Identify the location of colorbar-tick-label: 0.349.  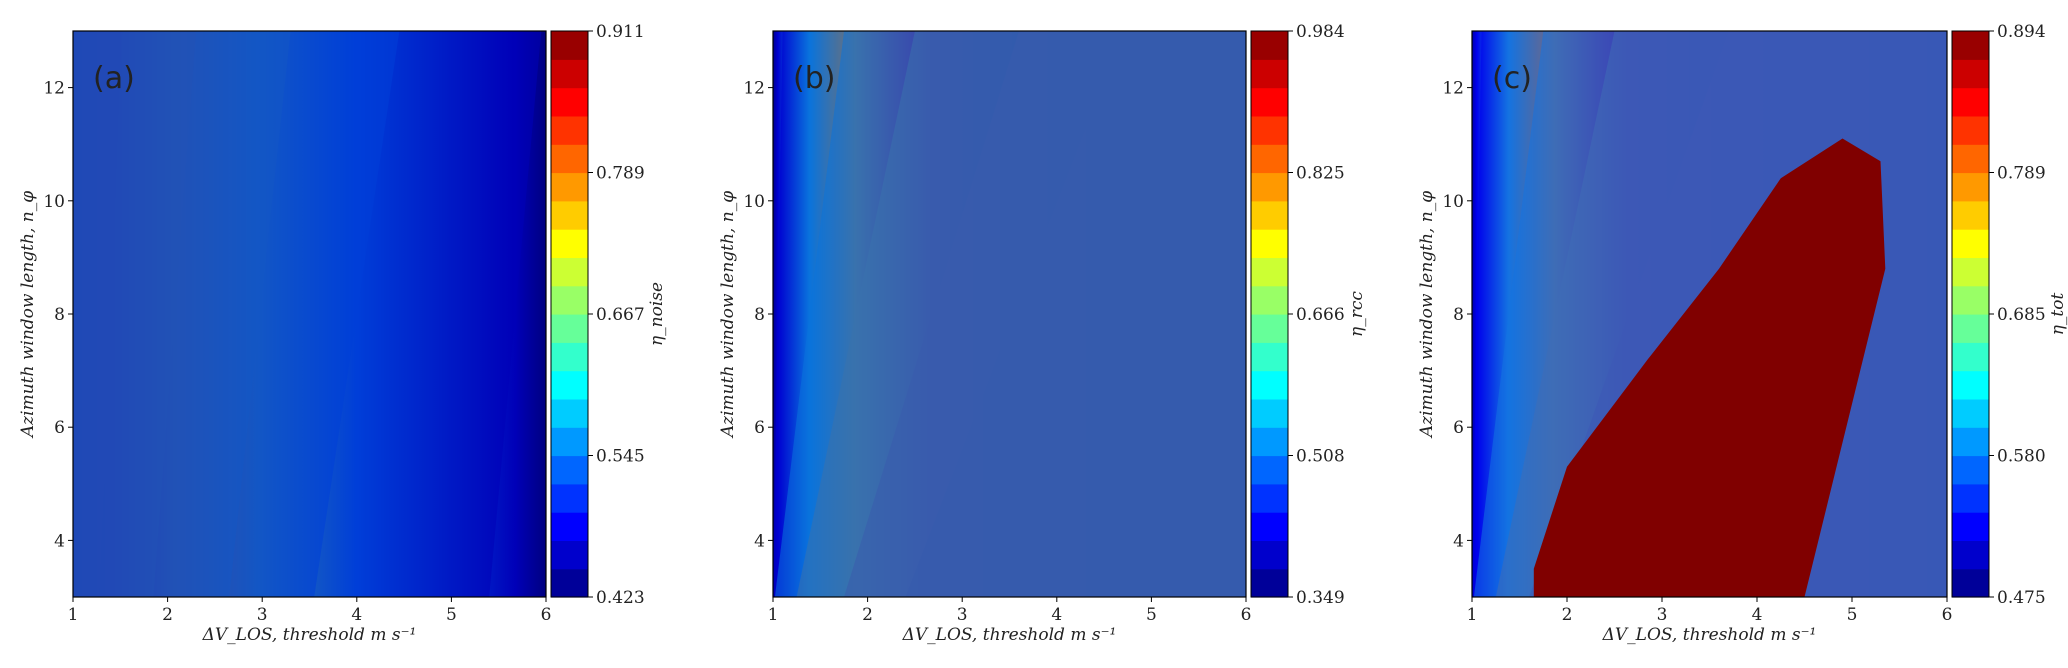
(1320, 598).